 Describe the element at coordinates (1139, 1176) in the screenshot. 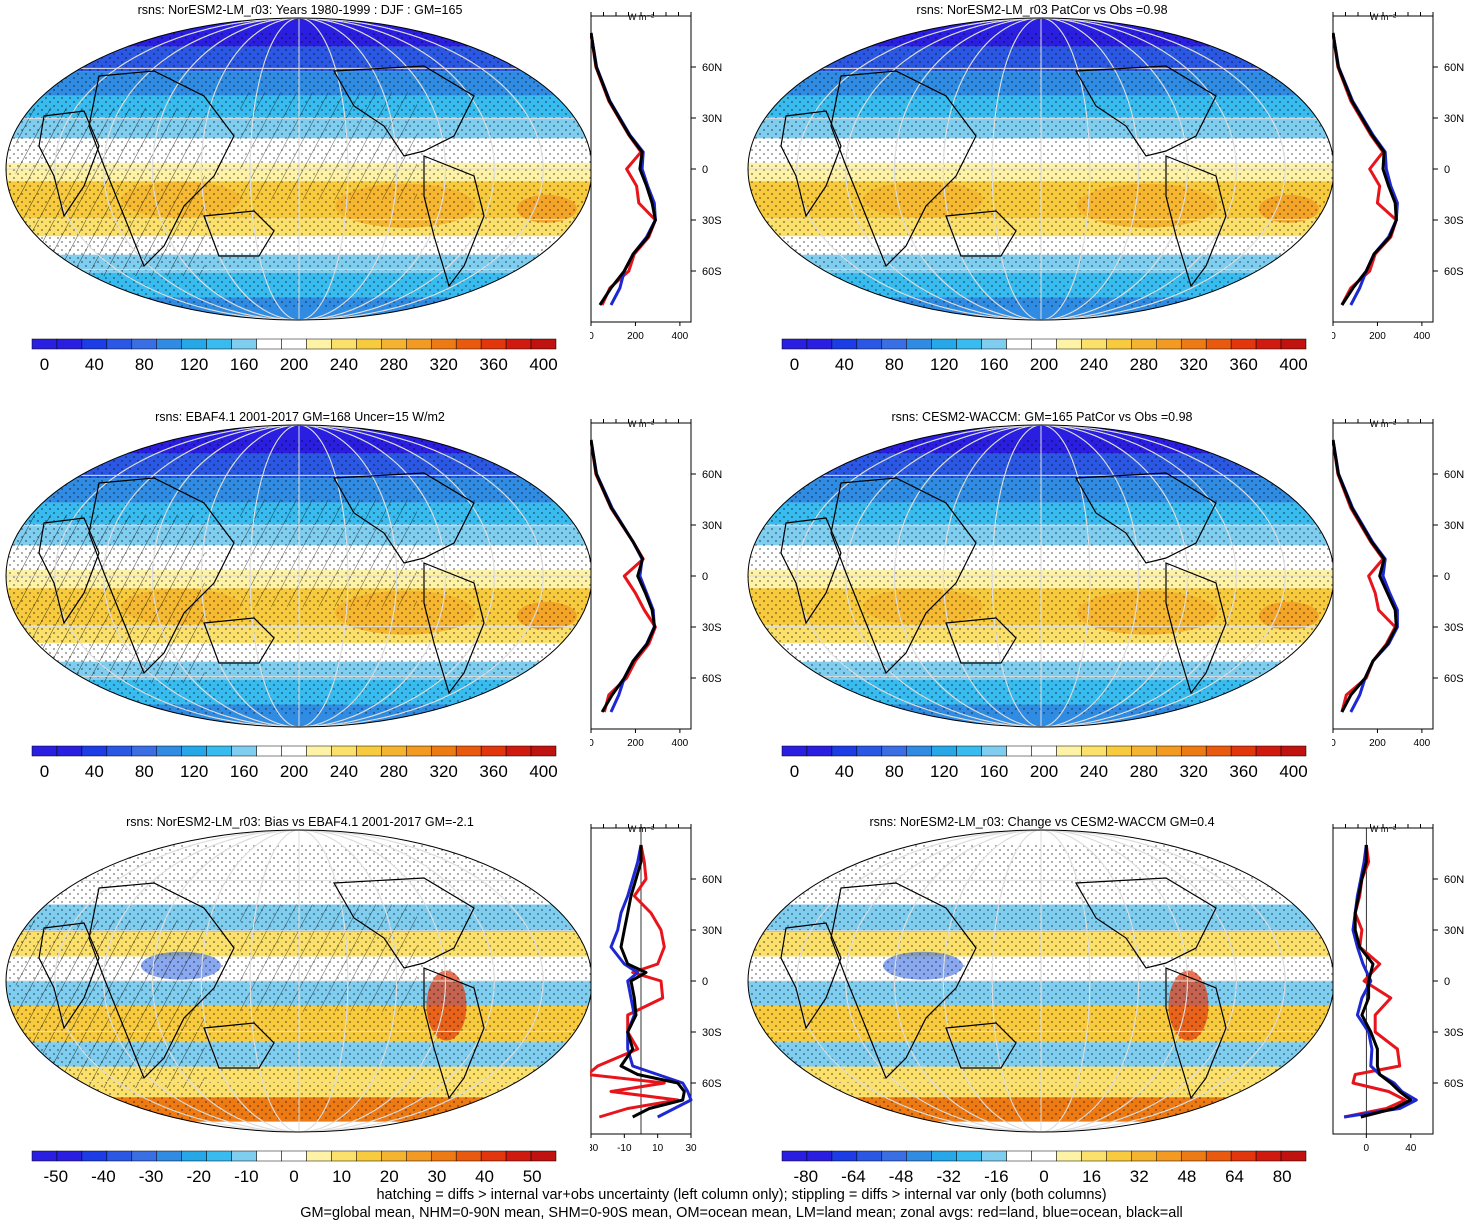

I see `colorbar-tick-label: 32` at that location.